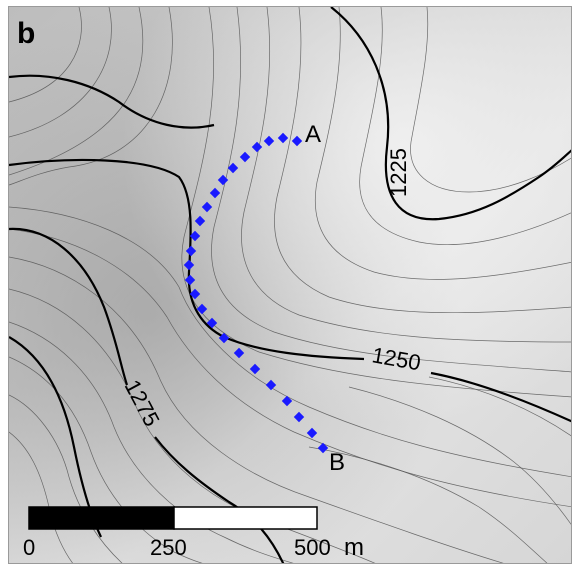 This screenshot has height=570, width=579. What do you see at coordinates (337, 462) in the screenshot?
I see `route-end-label: B` at bounding box center [337, 462].